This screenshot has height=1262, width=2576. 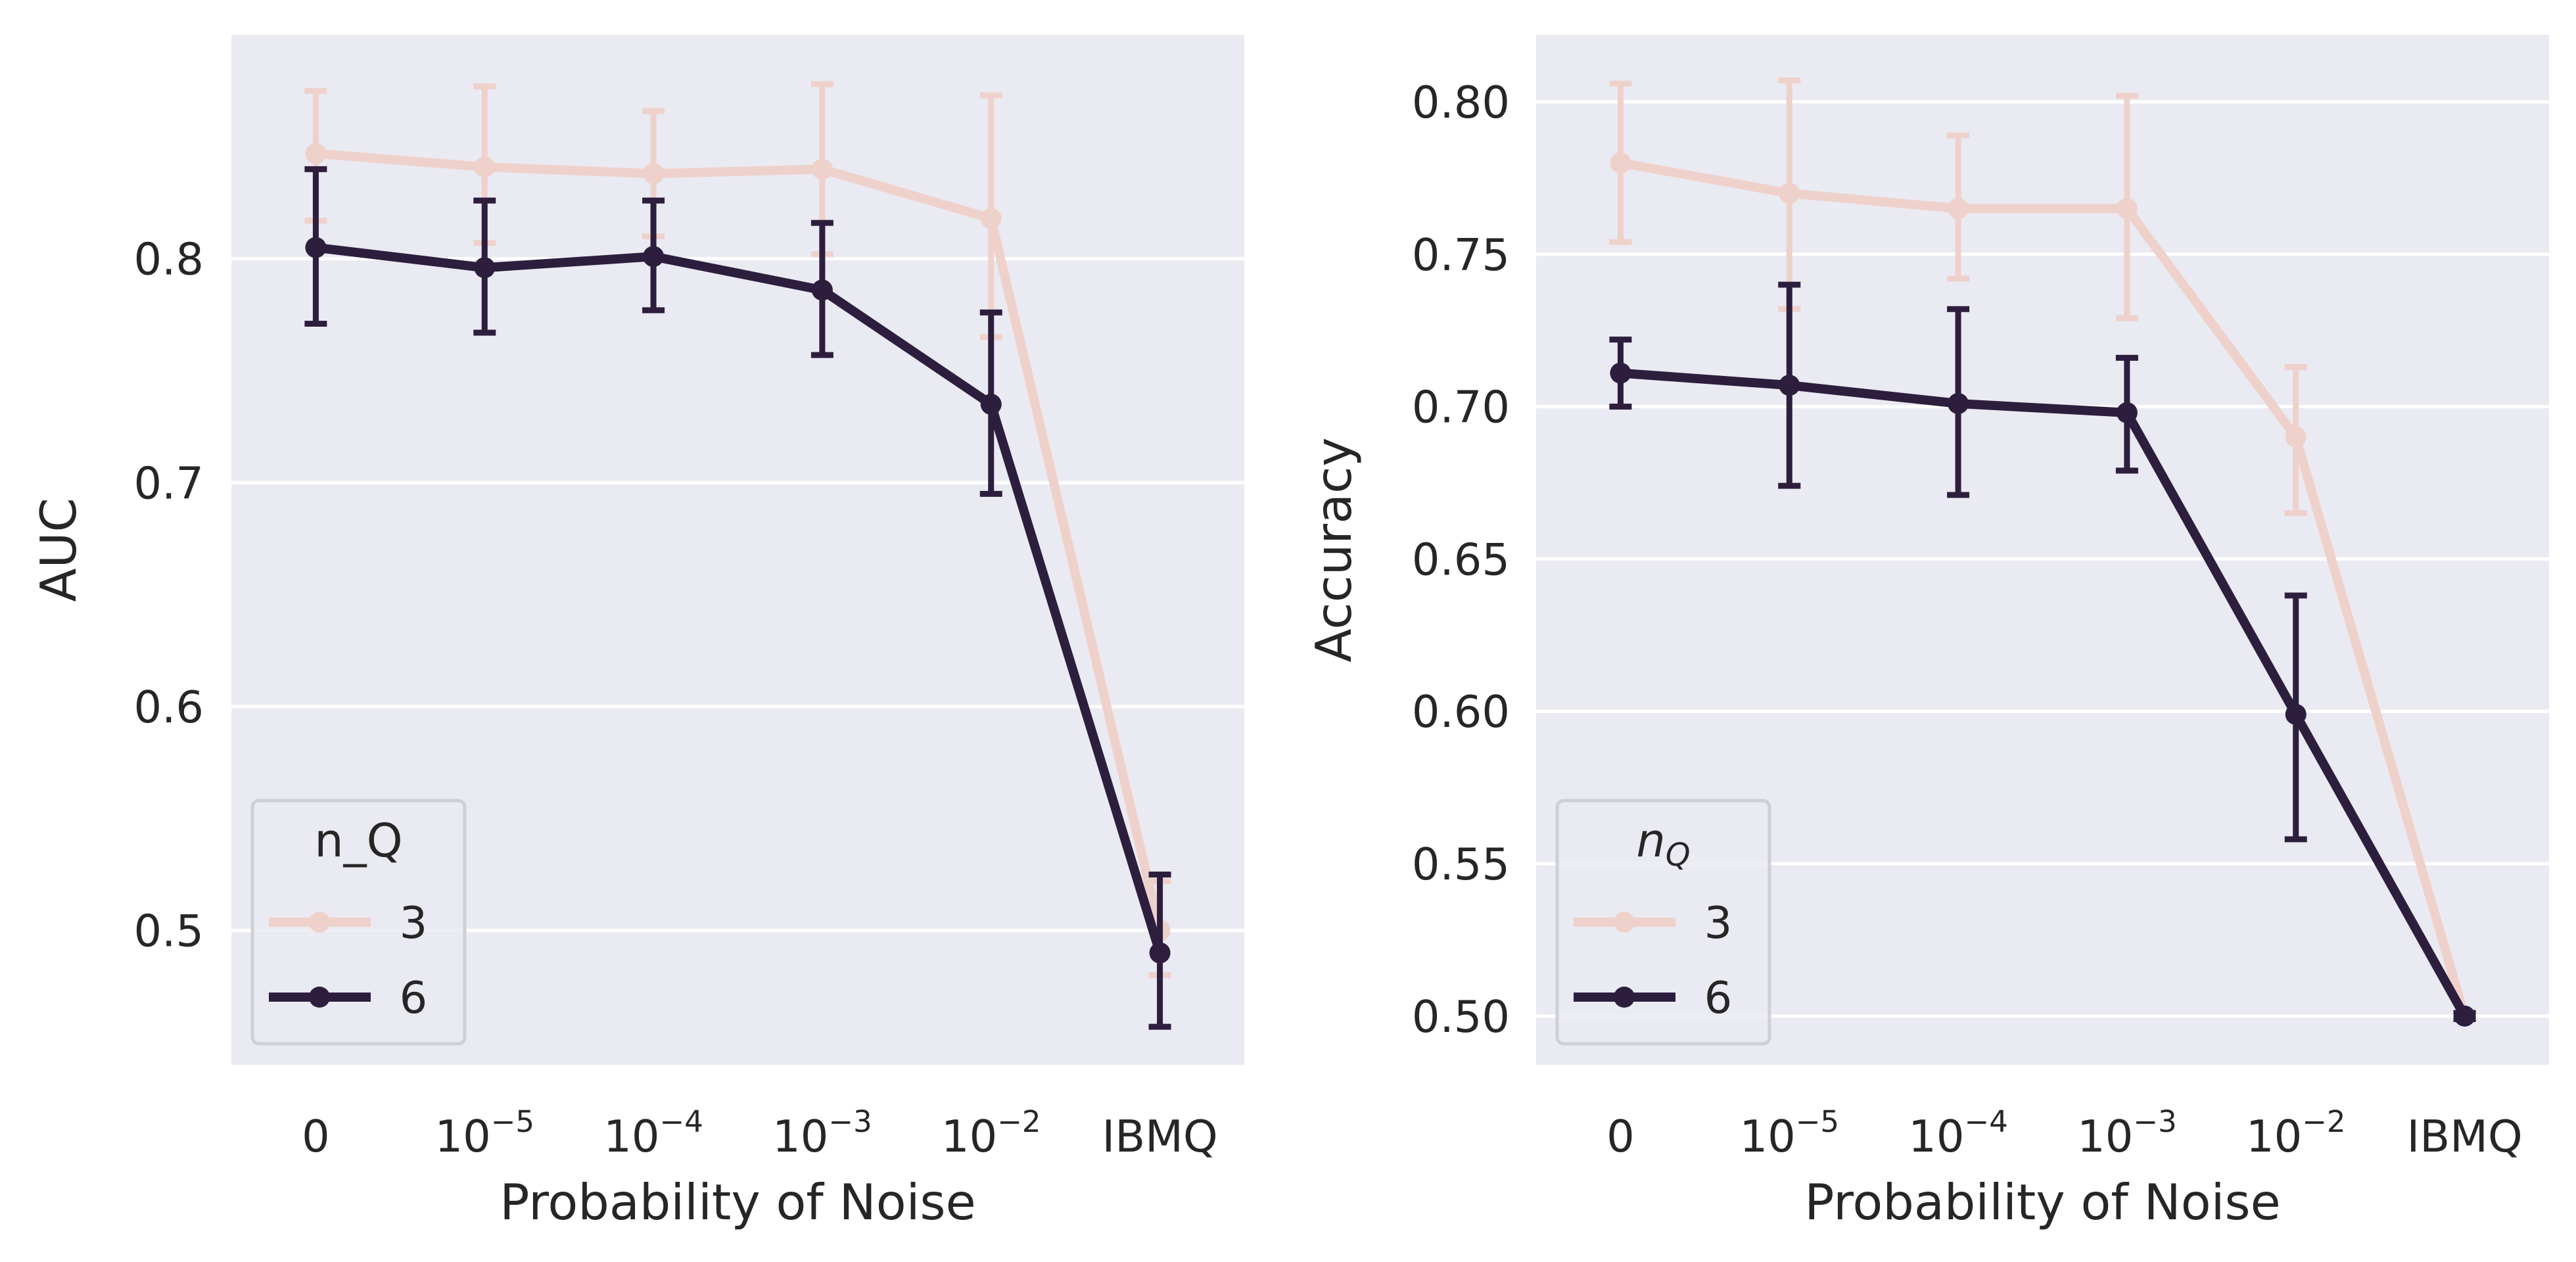 I want to click on y-tick-label: 0.60, so click(x=1461, y=711).